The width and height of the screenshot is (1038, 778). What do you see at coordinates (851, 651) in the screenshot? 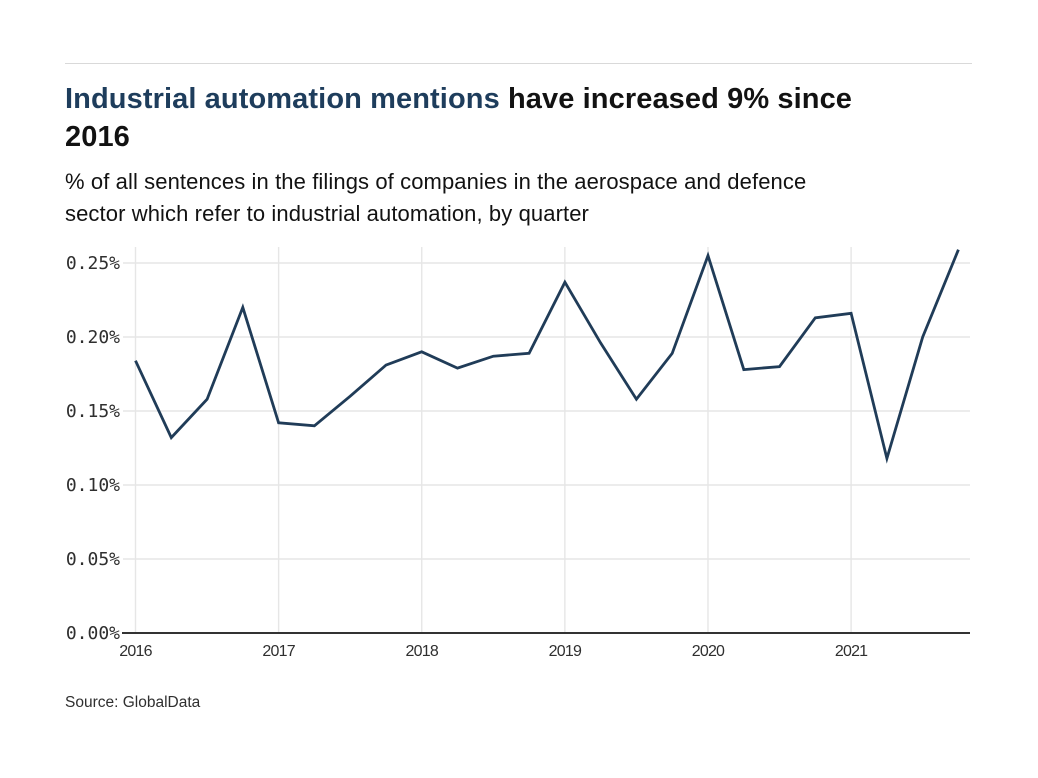
I see `x-tick-label: 2021` at bounding box center [851, 651].